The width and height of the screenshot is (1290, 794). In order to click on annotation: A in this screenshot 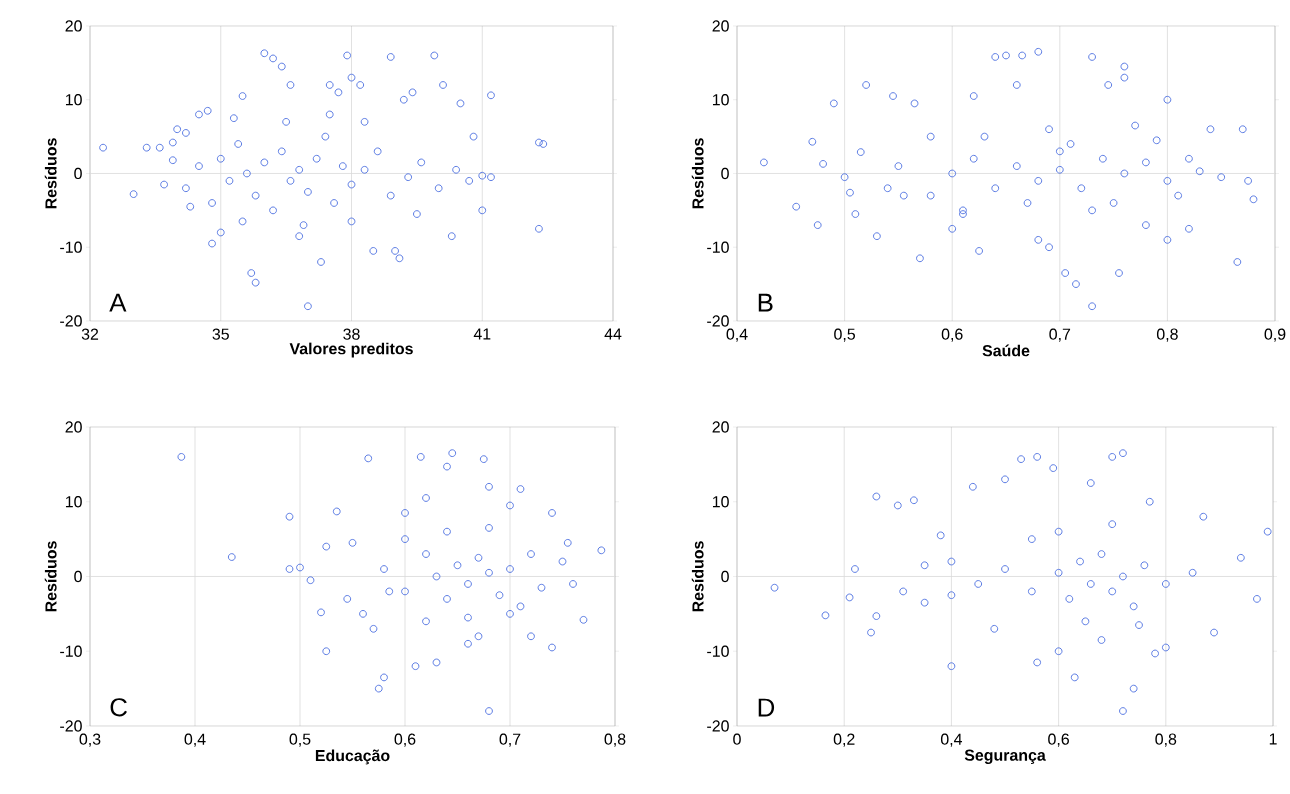, I will do `click(118, 302)`.